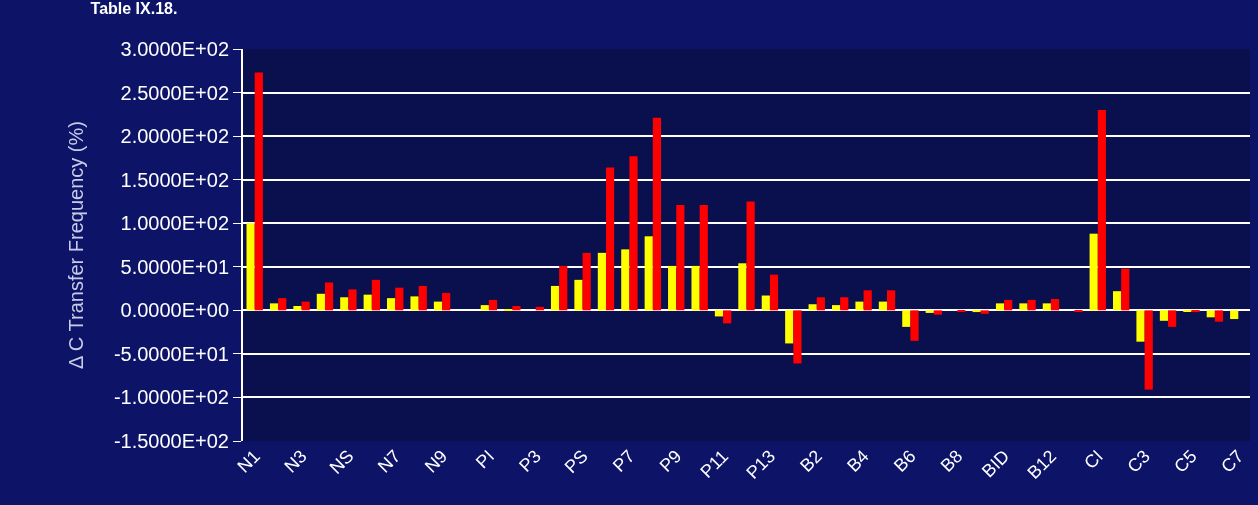 This screenshot has width=1258, height=505. I want to click on x-tick-label: P13, so click(761, 464).